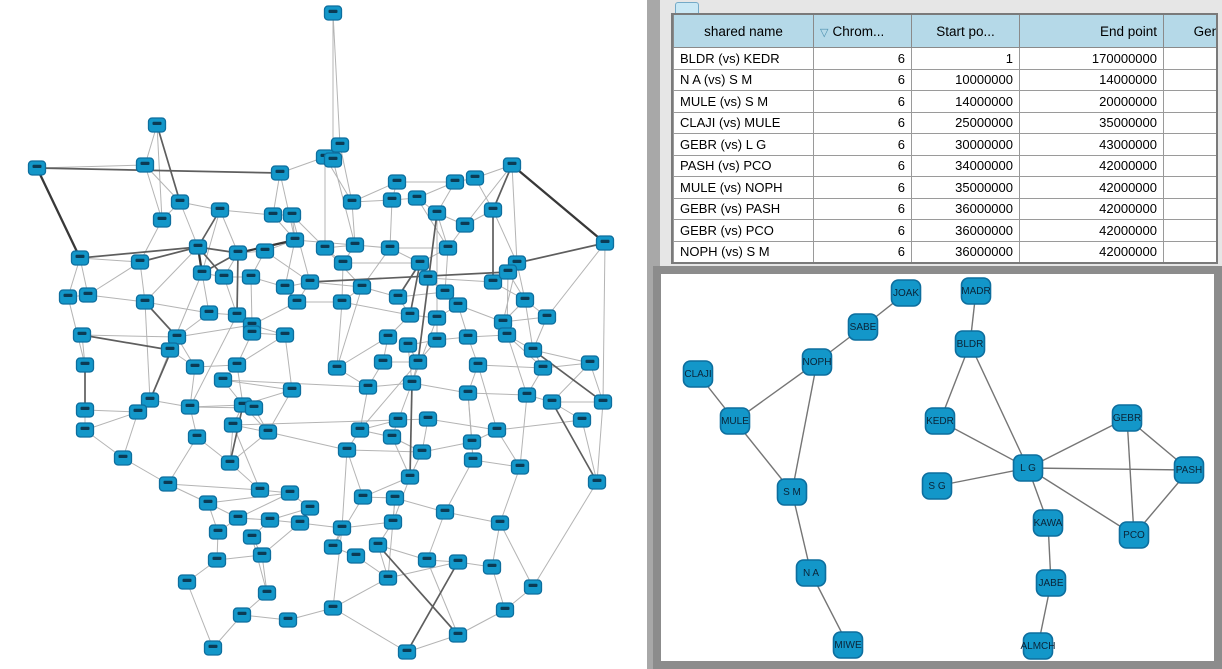 This screenshot has height=669, width=1222. I want to click on node-NOPH: NOPH, so click(817, 362).